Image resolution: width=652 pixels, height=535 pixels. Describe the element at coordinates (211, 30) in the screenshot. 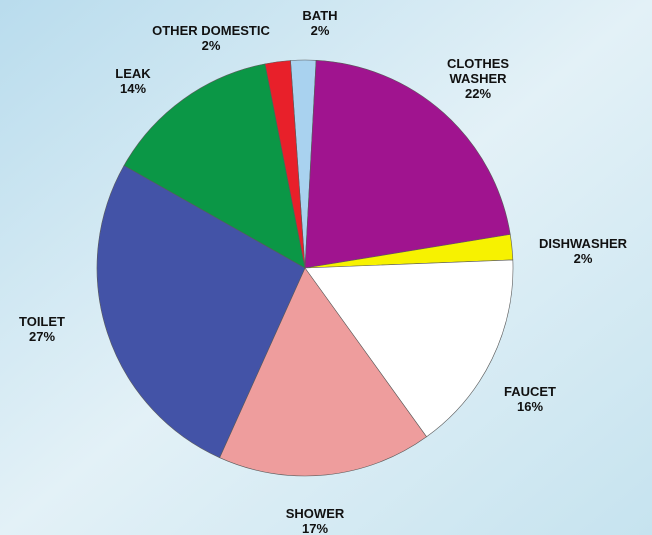

I see `slice-name-label: OTHER DOMESTIC` at that location.